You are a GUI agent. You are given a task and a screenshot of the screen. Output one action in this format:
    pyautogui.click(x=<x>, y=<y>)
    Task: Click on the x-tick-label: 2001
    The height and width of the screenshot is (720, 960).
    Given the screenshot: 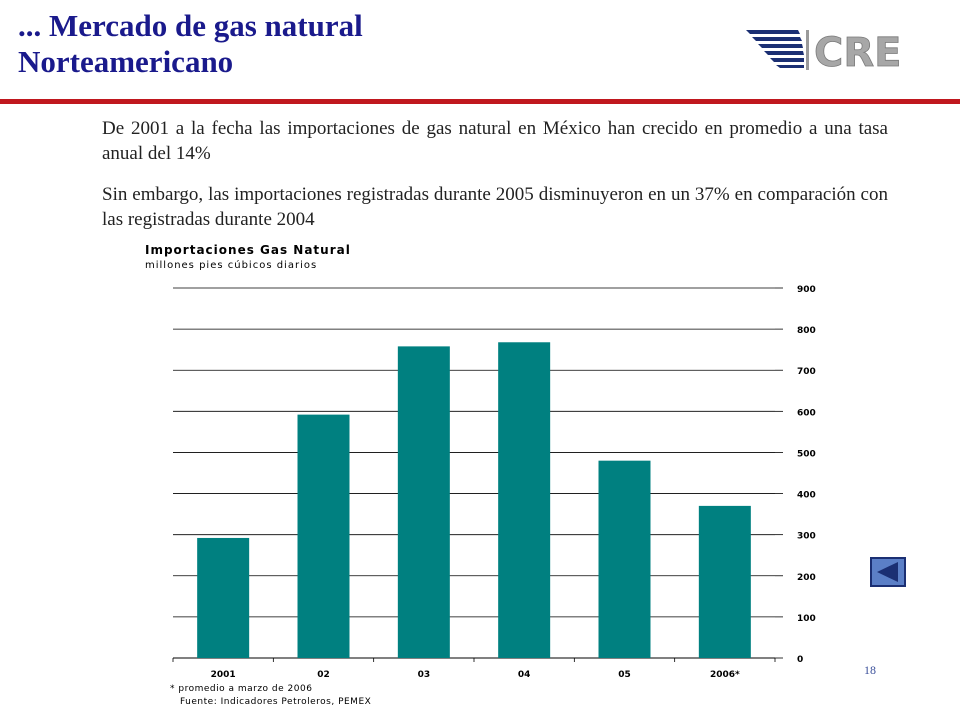 What is the action you would take?
    pyautogui.click(x=223, y=675)
    